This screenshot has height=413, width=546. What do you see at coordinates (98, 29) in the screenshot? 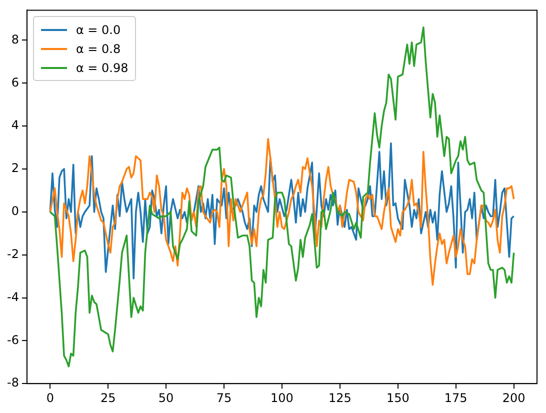
I see `legend-label: α = 0.0` at bounding box center [98, 29].